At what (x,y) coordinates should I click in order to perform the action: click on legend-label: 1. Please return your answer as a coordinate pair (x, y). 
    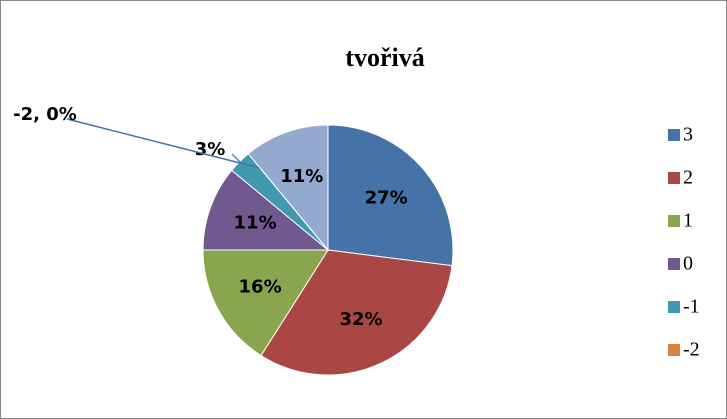
    Looking at the image, I should click on (688, 221).